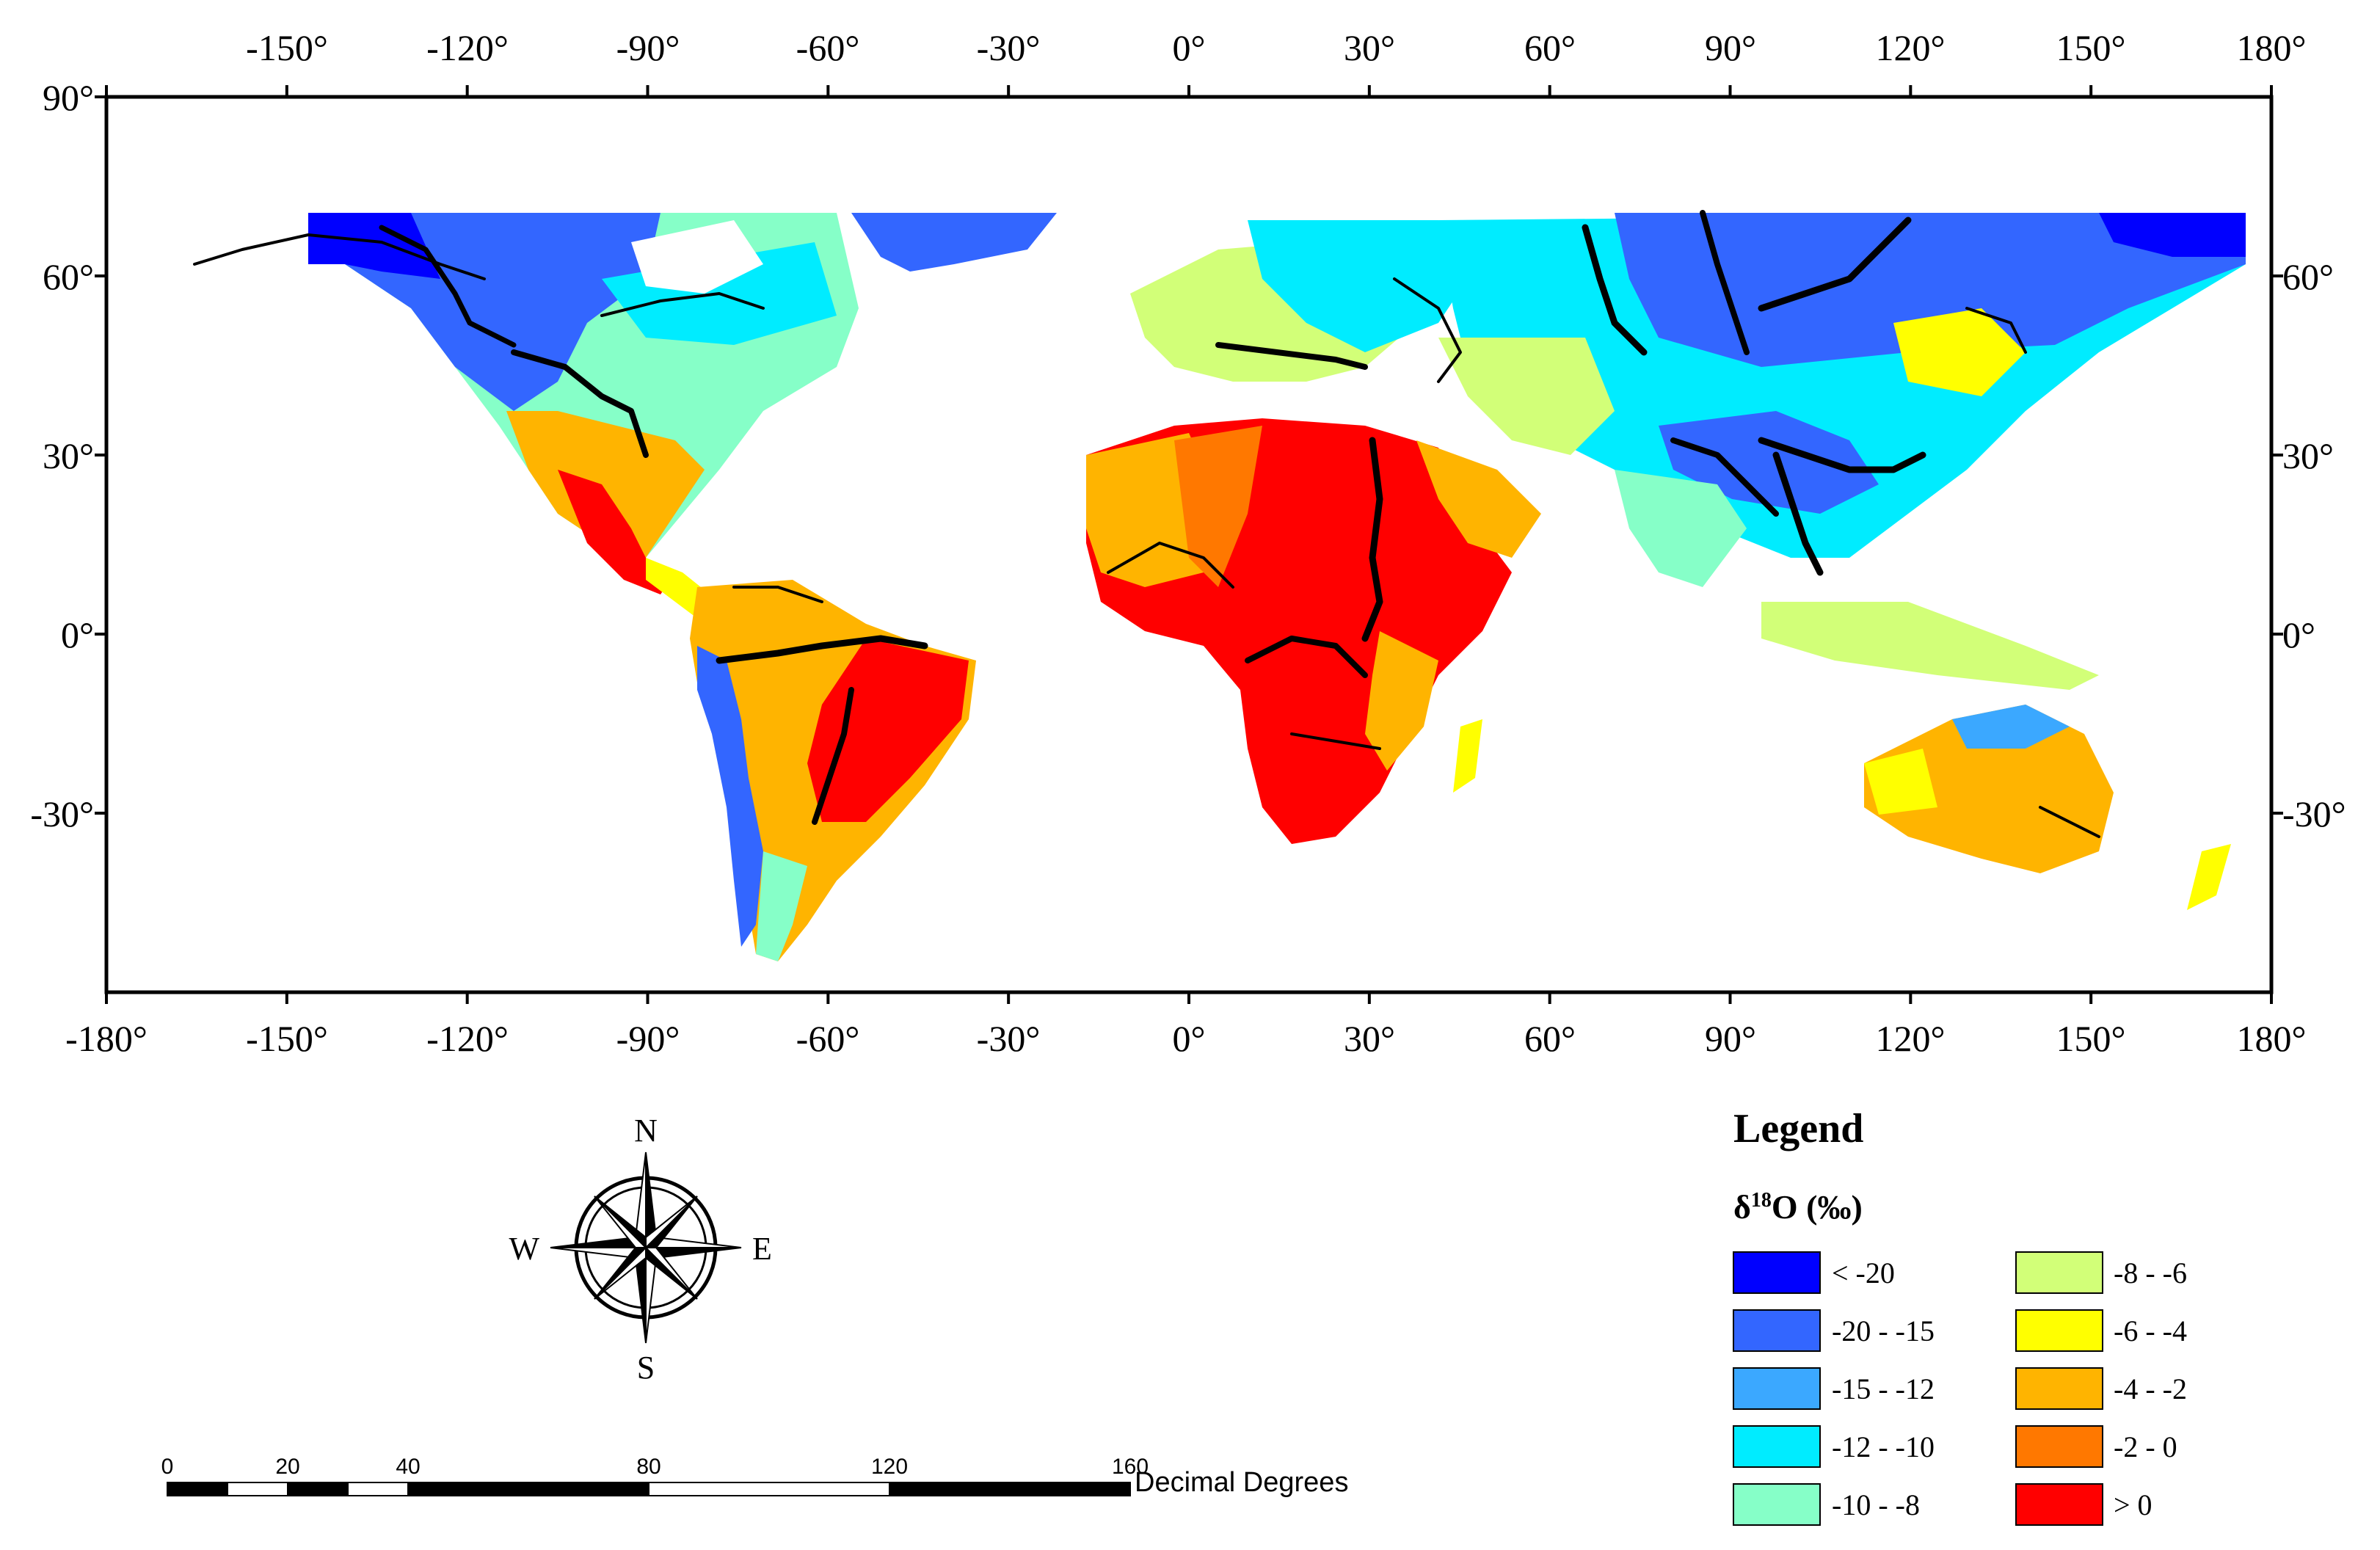 This screenshot has height=1550, width=2380. I want to click on lat-label-left-3: 0°, so click(77, 634).